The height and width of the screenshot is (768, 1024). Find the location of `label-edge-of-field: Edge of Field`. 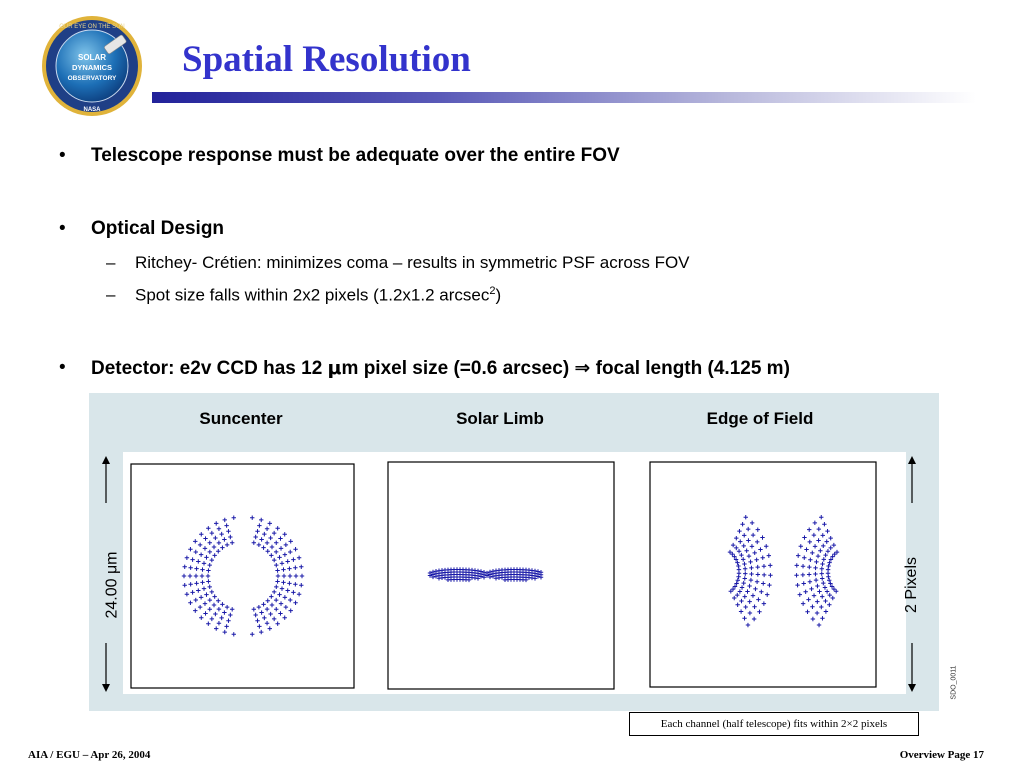

label-edge-of-field: Edge of Field is located at coordinates (760, 418).